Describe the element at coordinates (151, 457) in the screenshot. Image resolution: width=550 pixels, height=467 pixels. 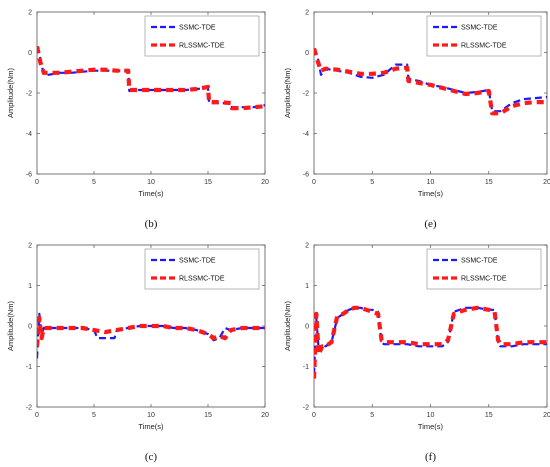
I see `panel-caption: (c)` at that location.